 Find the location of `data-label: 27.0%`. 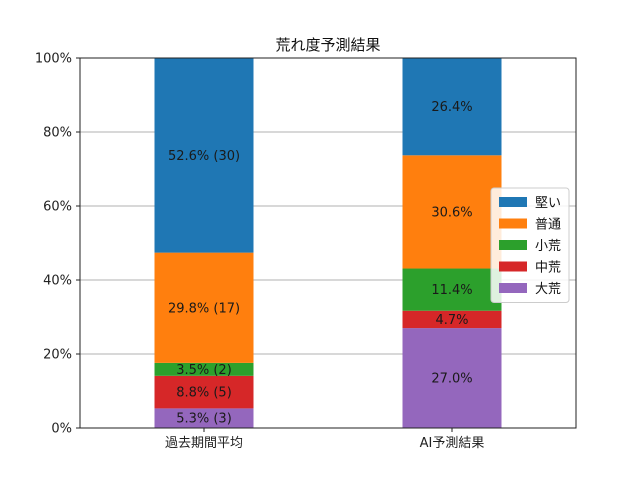

data-label: 27.0% is located at coordinates (451, 379).